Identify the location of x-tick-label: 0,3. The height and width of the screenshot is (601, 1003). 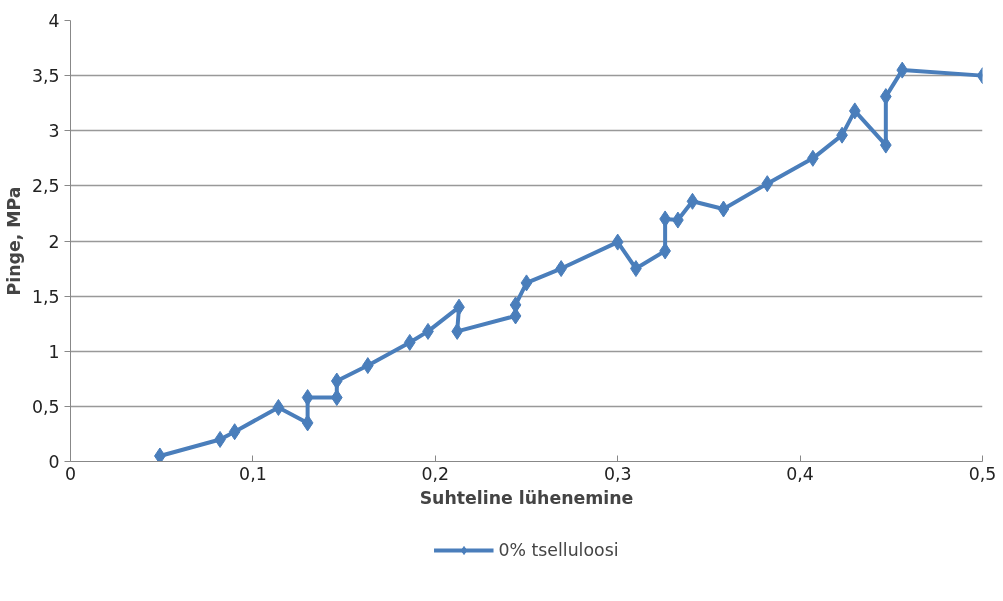
(617, 473).